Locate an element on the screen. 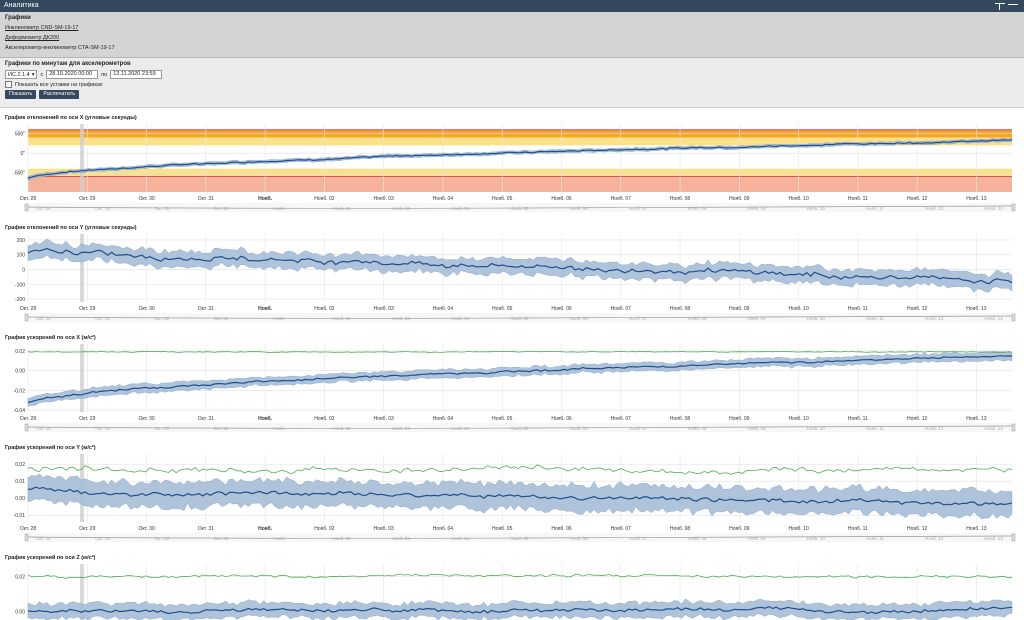 This screenshot has height=620, width=1024. navigator-label: Нояб. 03 is located at coordinates (401, 538).